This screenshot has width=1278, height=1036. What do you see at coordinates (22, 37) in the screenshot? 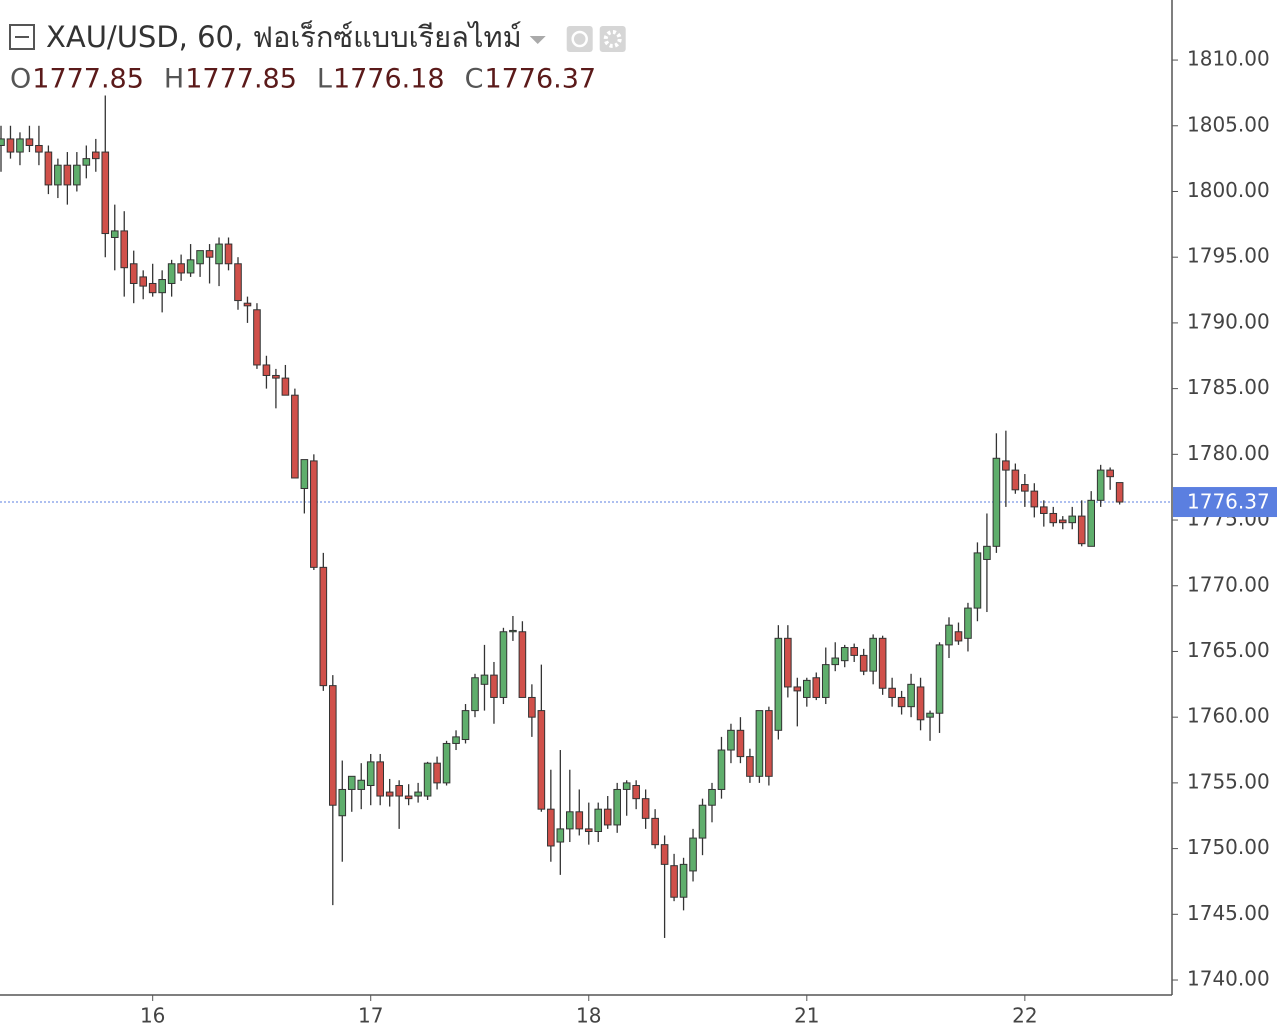
I see `collapse-icon` at bounding box center [22, 37].